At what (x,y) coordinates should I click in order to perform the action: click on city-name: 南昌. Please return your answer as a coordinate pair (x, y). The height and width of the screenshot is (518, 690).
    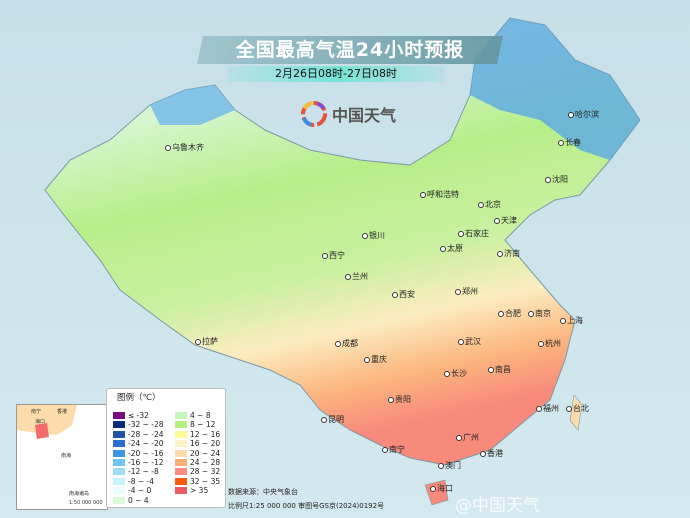
    Looking at the image, I should click on (503, 369).